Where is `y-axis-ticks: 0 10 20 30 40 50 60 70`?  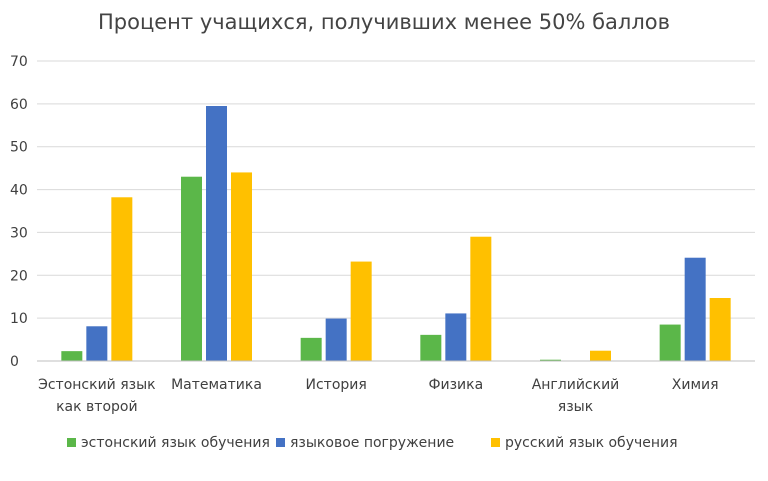 y-axis-ticks: 0 10 20 30 40 50 60 70 is located at coordinates (19, 212).